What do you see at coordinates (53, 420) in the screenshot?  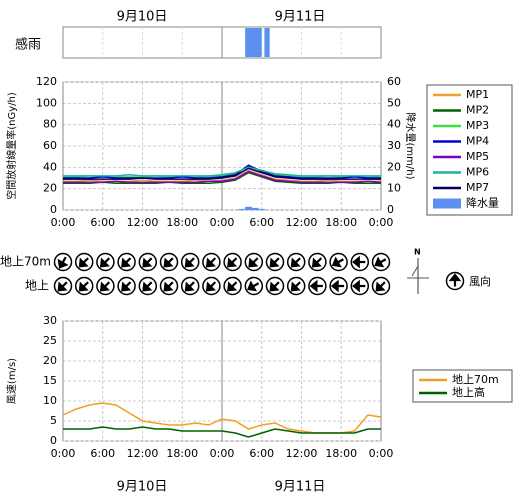 I see `y-tick-label: 5` at bounding box center [53, 420].